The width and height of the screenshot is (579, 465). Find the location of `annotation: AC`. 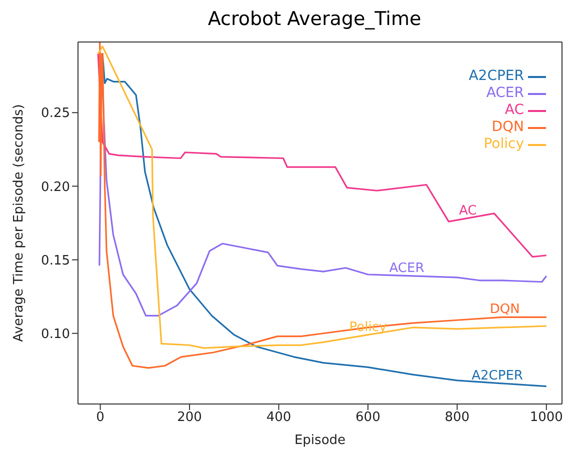

annotation: AC is located at coordinates (468, 211).